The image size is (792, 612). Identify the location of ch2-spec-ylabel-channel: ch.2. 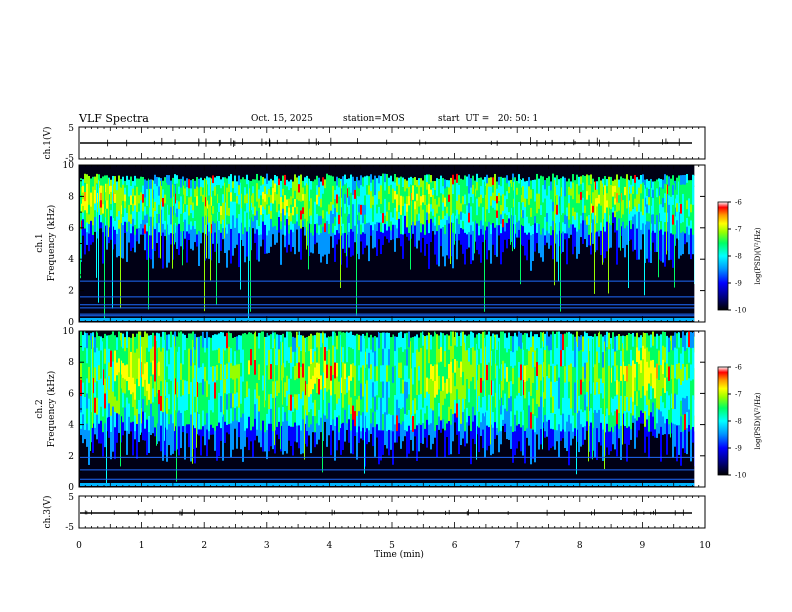
(40, 408).